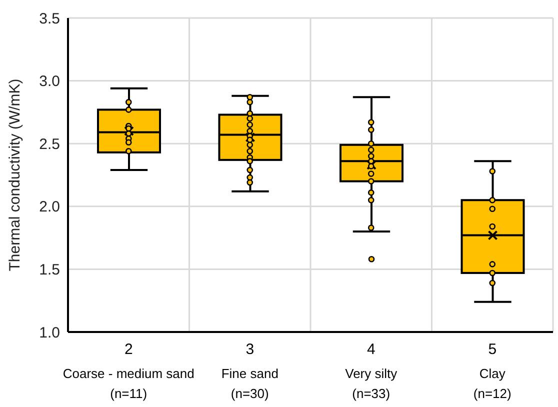 This screenshot has width=558, height=407. I want to click on x-tick-label: 2 Coarse - medium sand (n=11), so click(128, 371).